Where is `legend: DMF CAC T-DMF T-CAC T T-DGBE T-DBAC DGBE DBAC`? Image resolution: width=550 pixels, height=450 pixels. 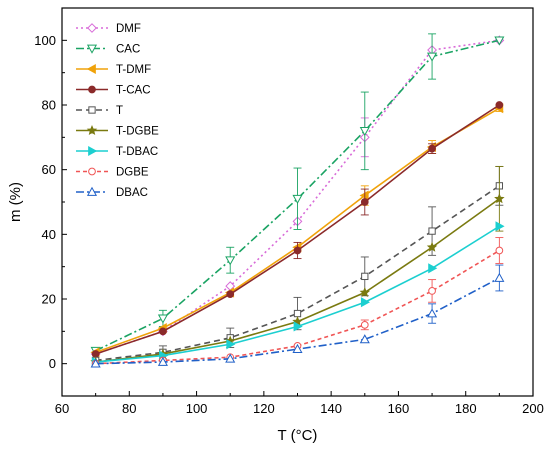 legend: DMF CAC T-DMF T-CAC T T-DGBE T-DBAC DGBE DBAC is located at coordinates (117, 111).